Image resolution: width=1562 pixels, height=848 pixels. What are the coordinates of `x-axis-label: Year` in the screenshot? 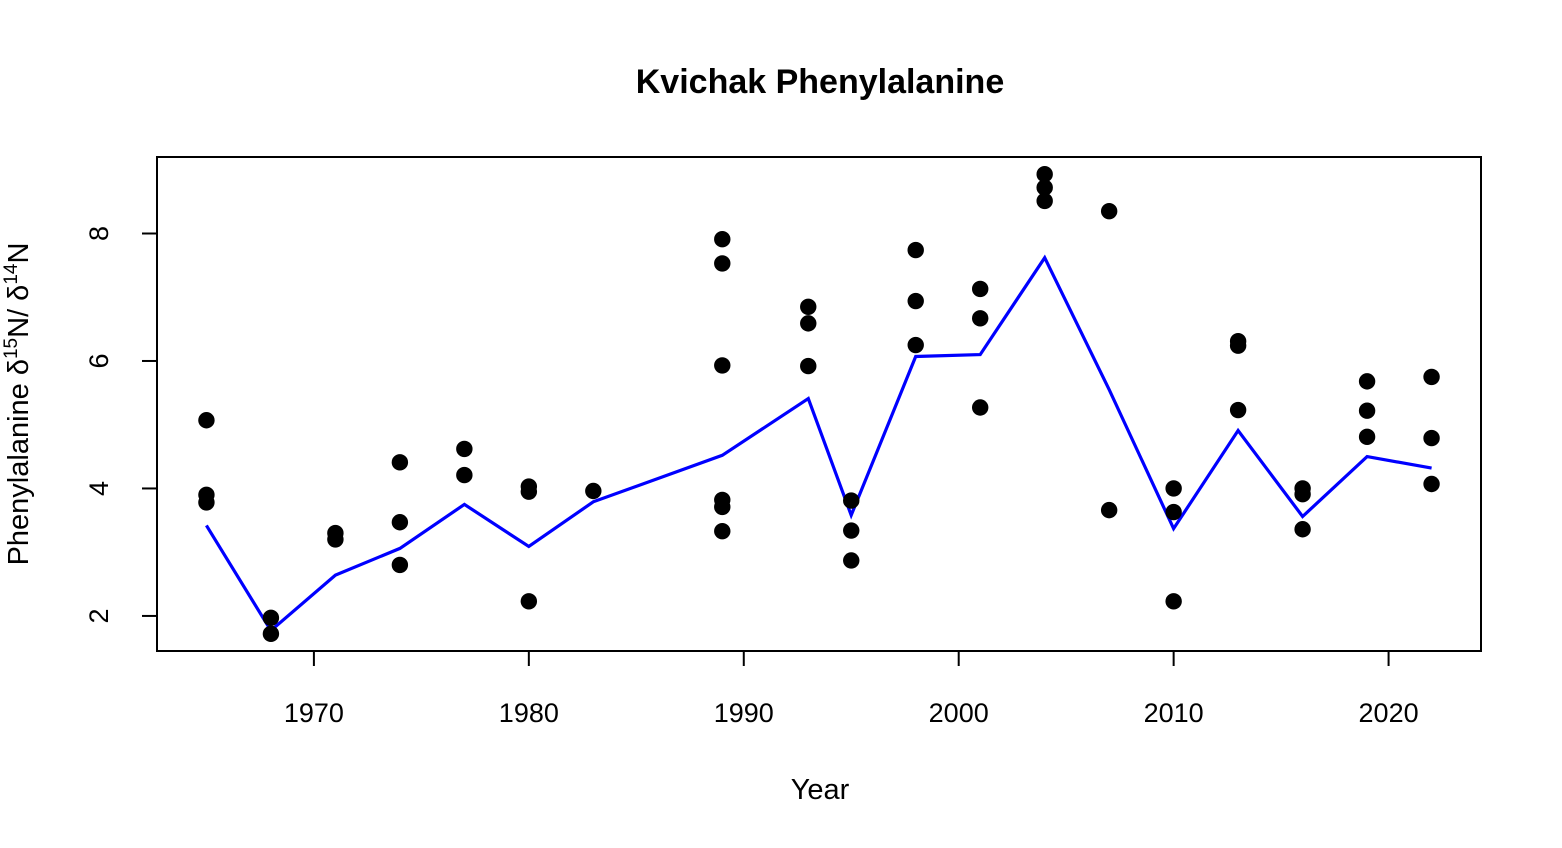 It's located at (820, 790).